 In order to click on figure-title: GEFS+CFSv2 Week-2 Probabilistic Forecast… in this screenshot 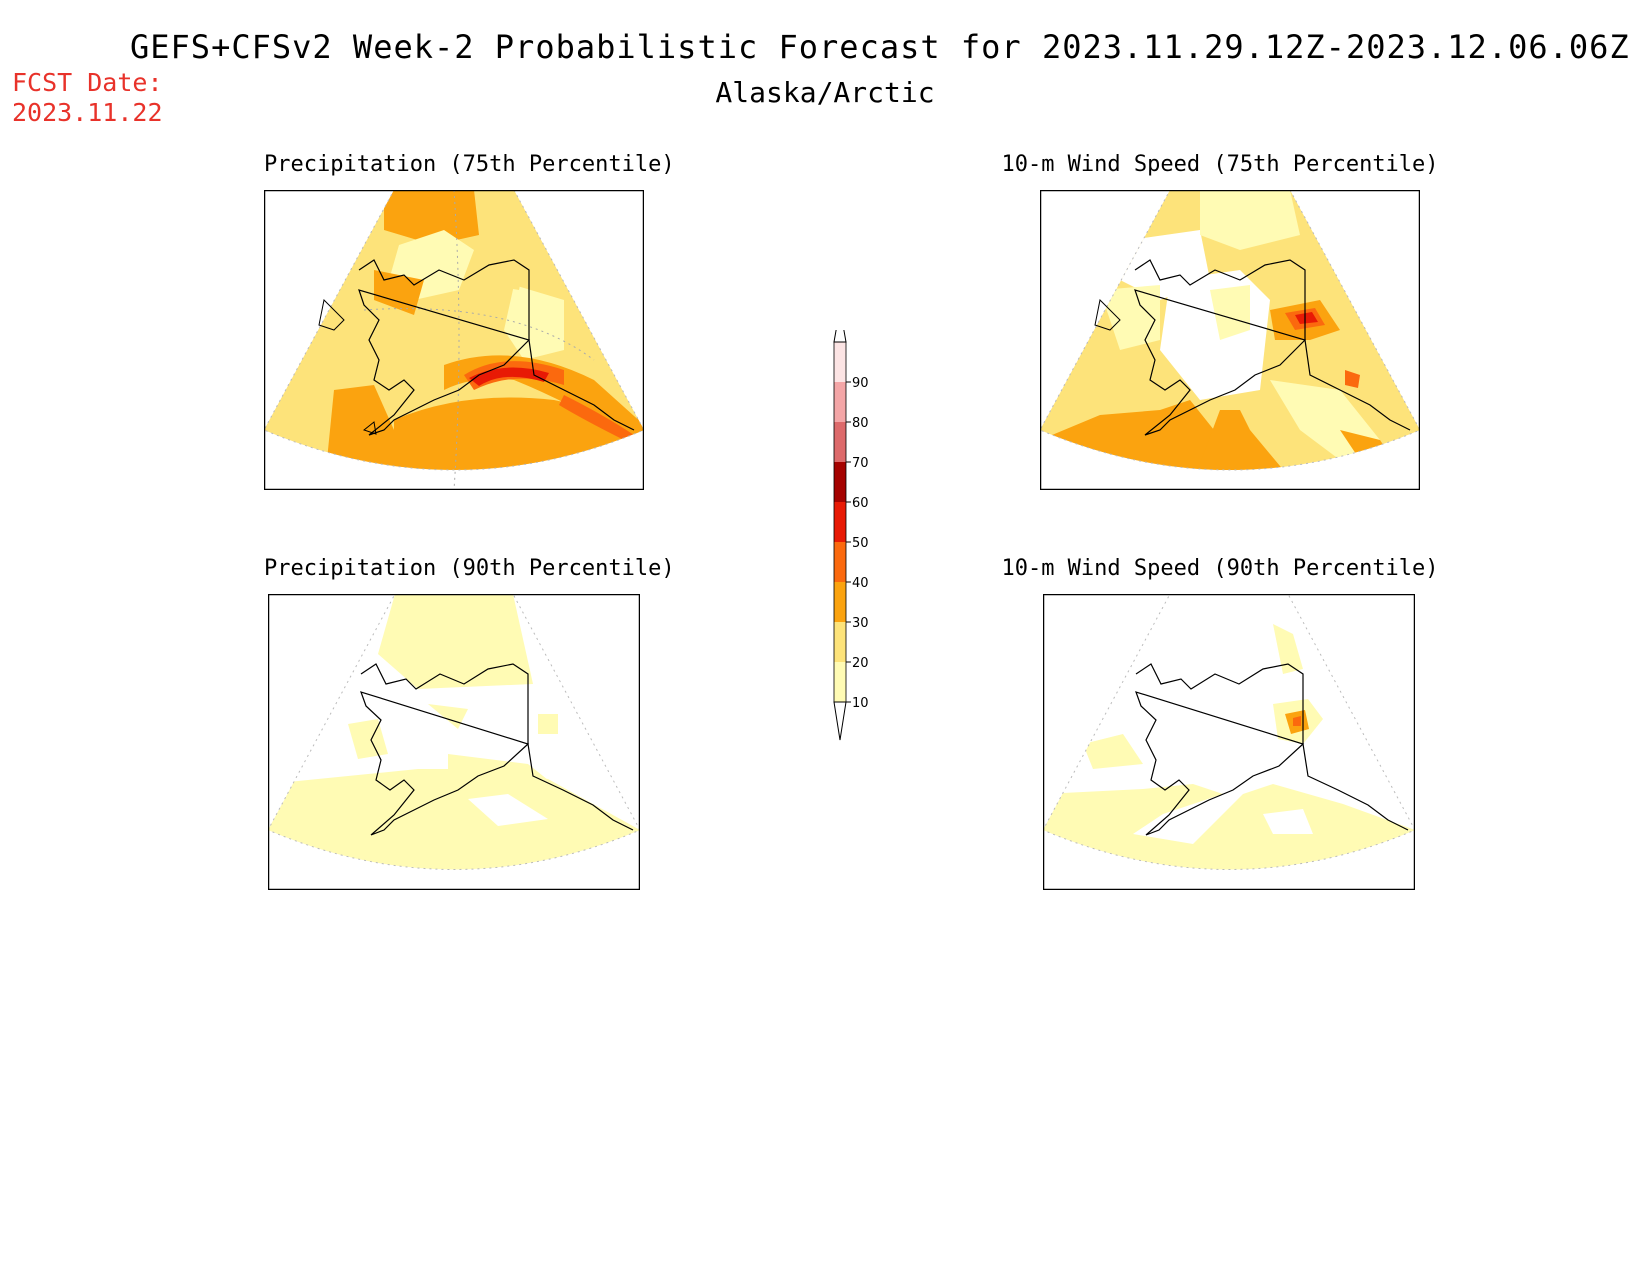, I will do `click(880, 47)`.